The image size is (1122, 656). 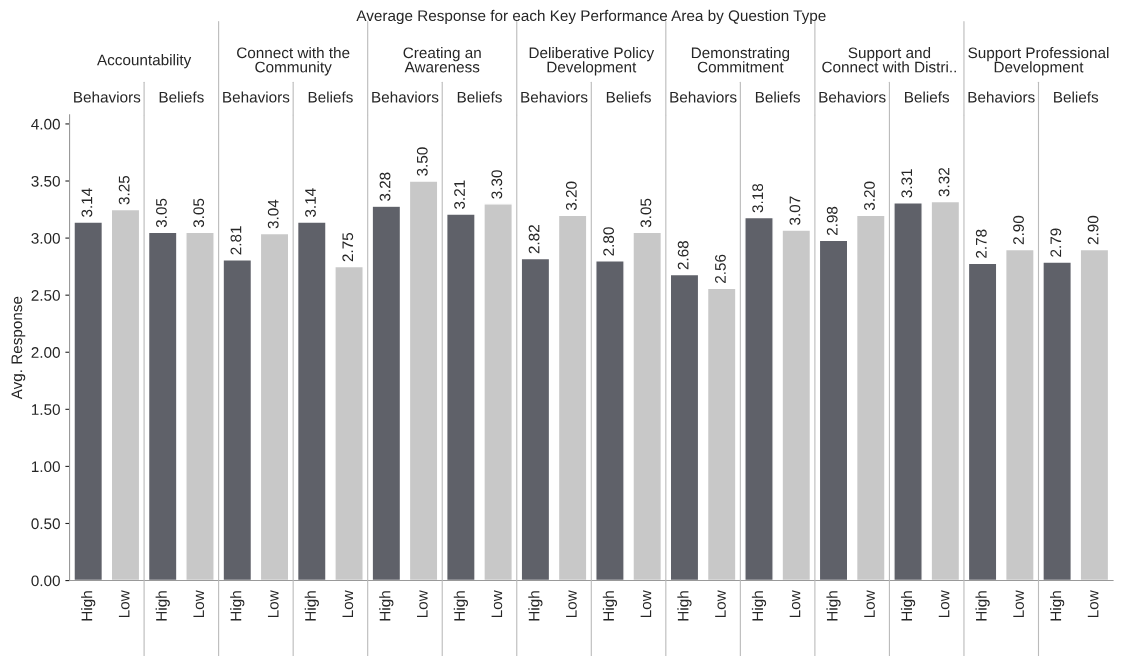 What do you see at coordinates (45, 181) in the screenshot?
I see `y-tick-label: 3.50` at bounding box center [45, 181].